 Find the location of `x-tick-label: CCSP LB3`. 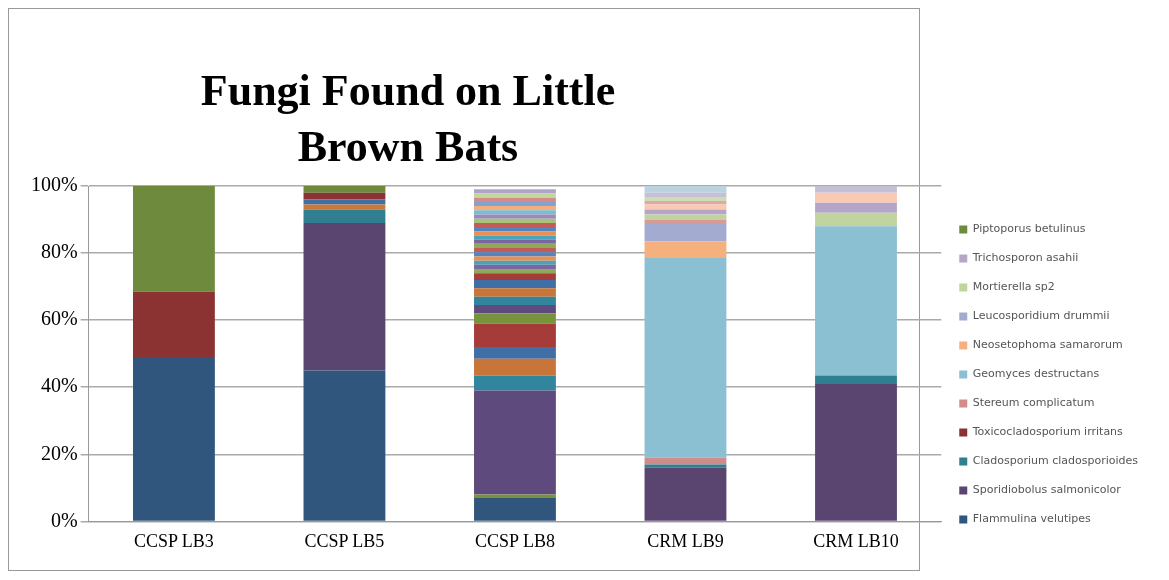

x-tick-label: CCSP LB3 is located at coordinates (173, 540).